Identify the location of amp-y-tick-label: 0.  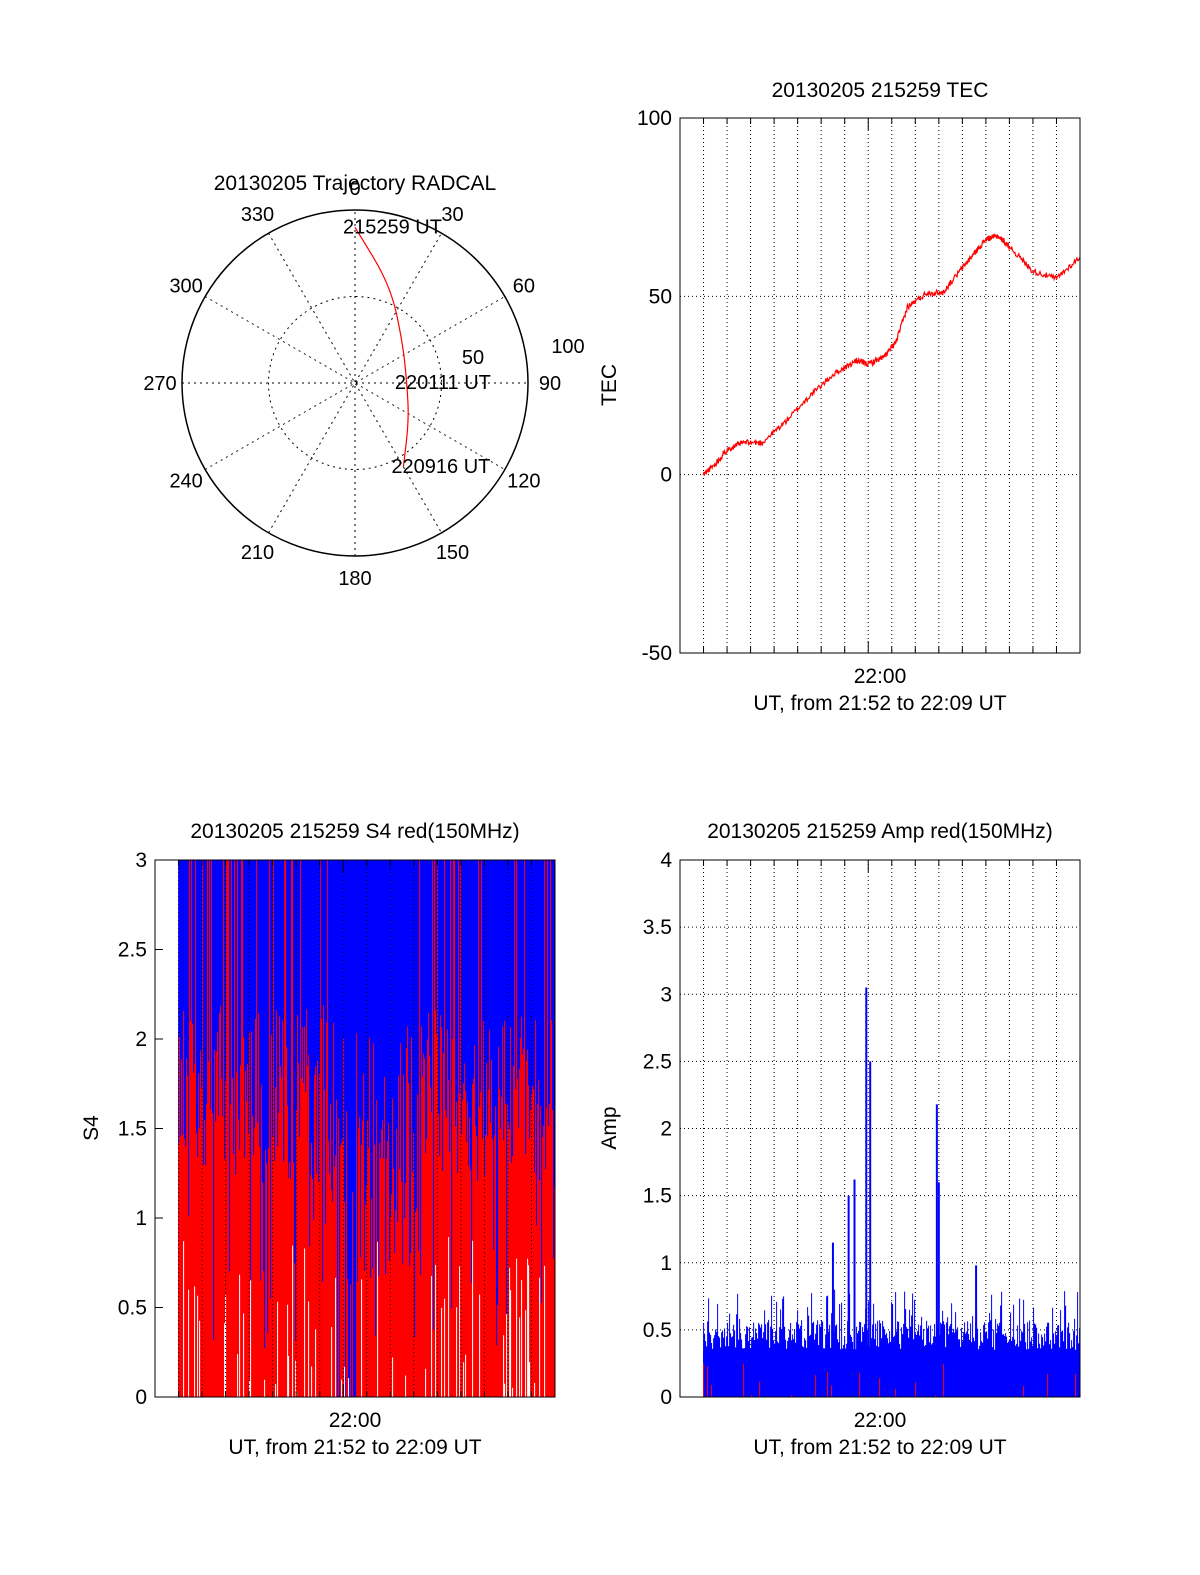
(666, 1397).